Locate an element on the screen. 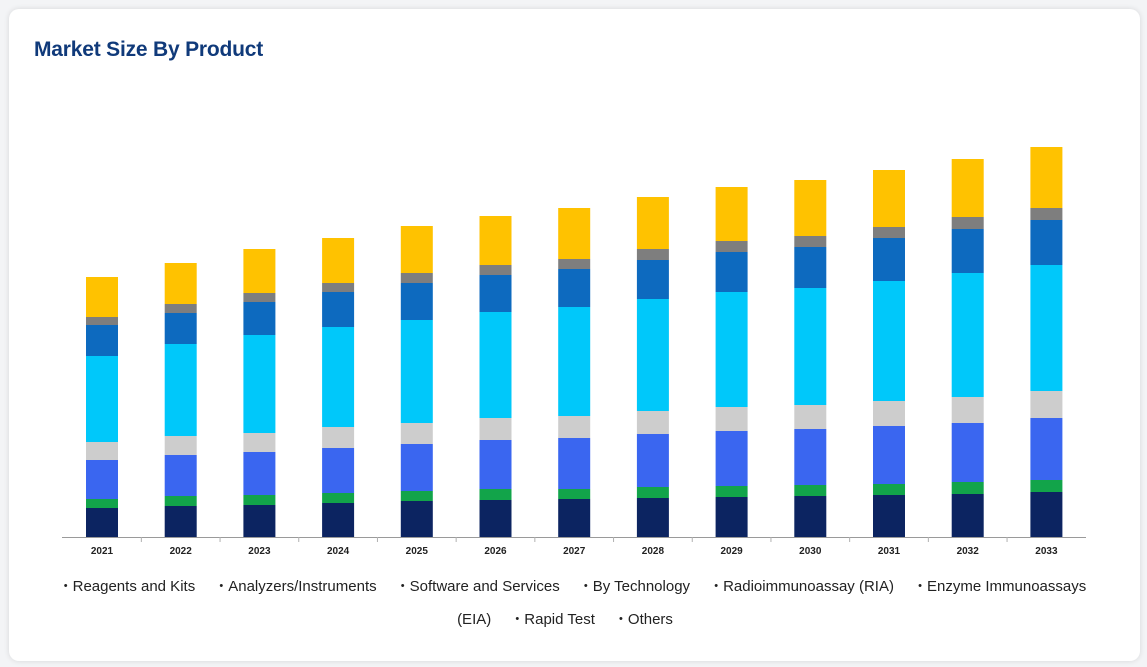 This screenshot has height=667, width=1147. x-tick-label: 2023 is located at coordinates (259, 551).